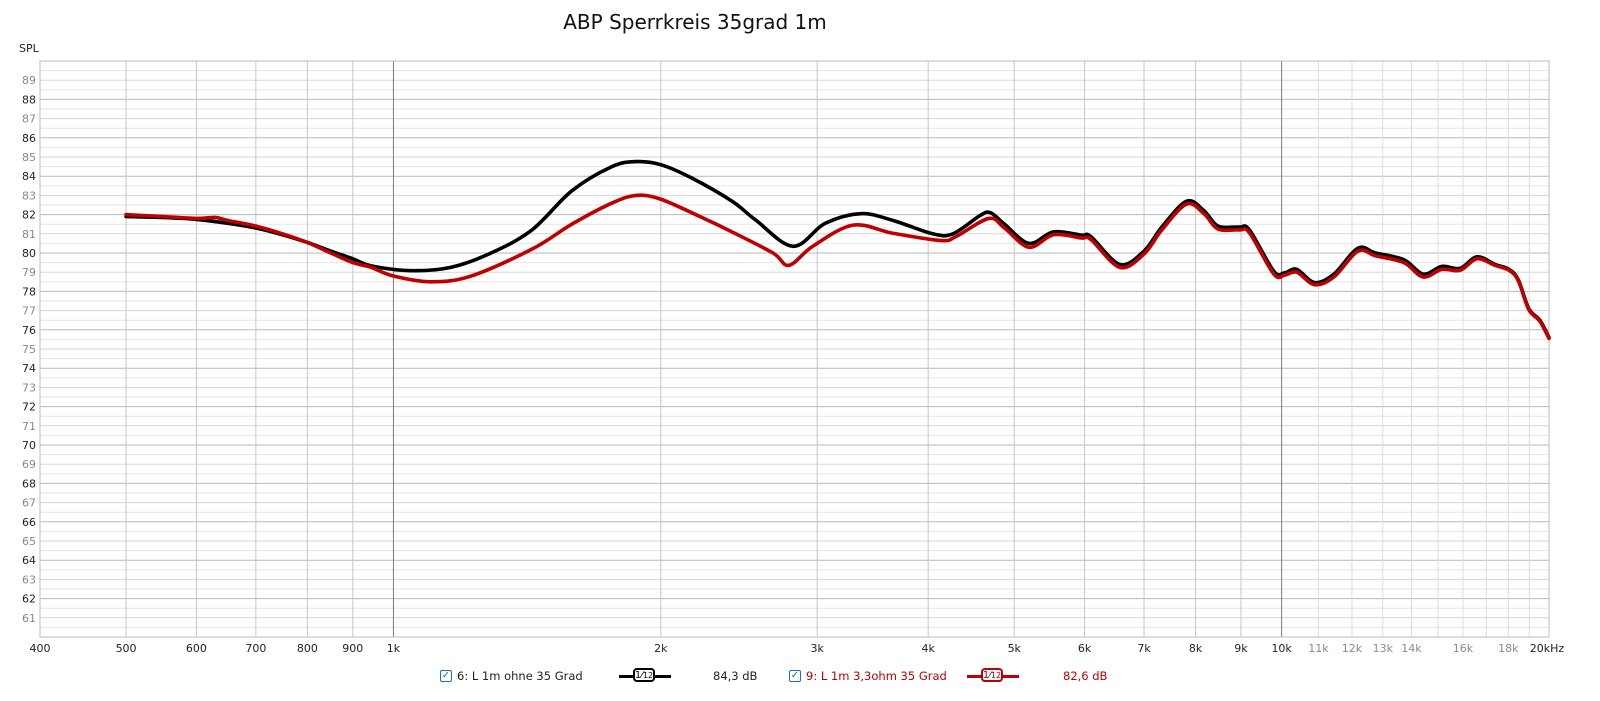  Describe the element at coordinates (1383, 648) in the screenshot. I see `x-tick-label: 13k` at that location.